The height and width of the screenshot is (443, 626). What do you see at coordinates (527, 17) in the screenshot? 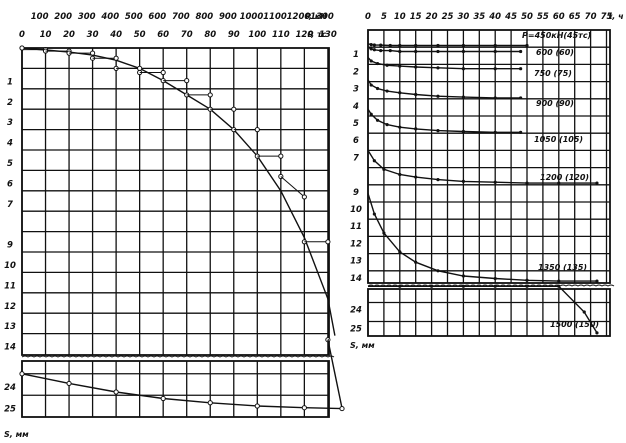
I see `x-tick-label: 50` at bounding box center [527, 17].